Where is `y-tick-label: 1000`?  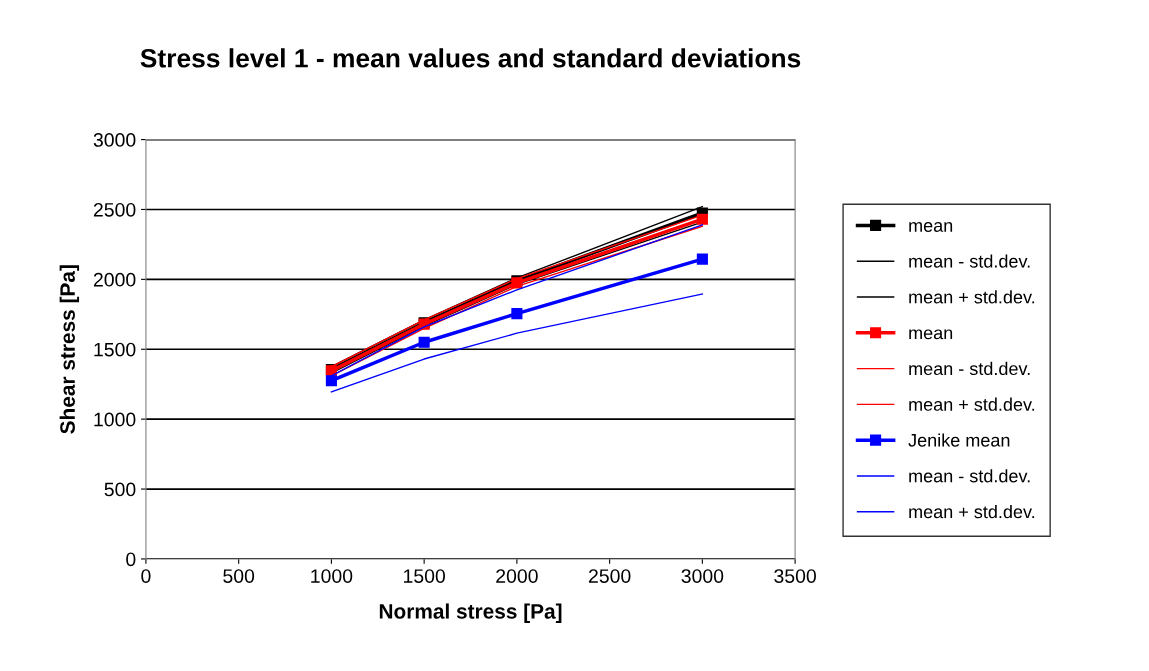
y-tick-label: 1000 is located at coordinates (115, 419).